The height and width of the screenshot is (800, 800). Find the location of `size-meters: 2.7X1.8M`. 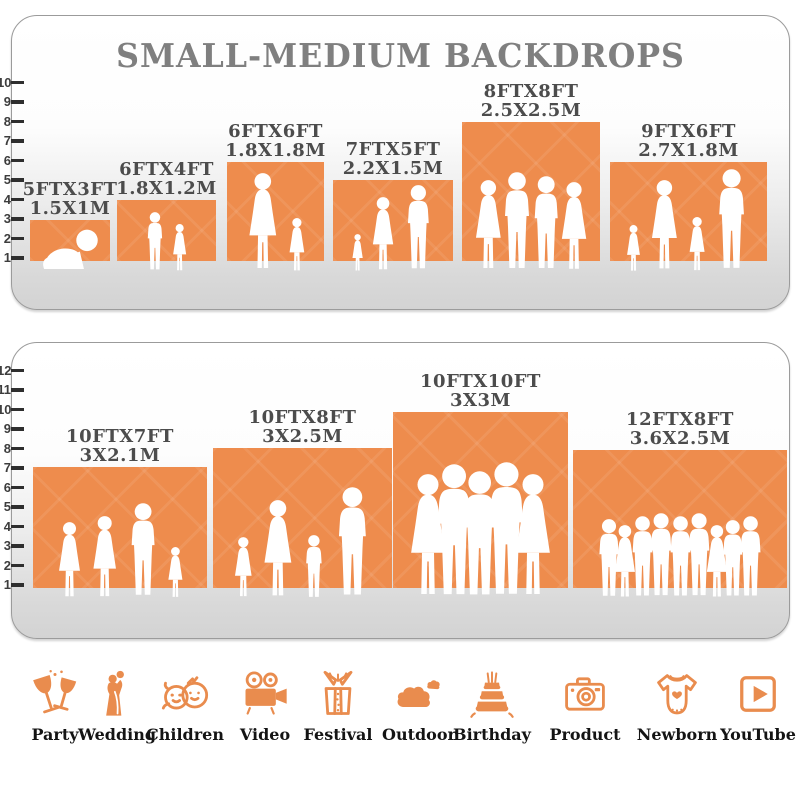

size-meters: 2.7X1.8M is located at coordinates (688, 150).